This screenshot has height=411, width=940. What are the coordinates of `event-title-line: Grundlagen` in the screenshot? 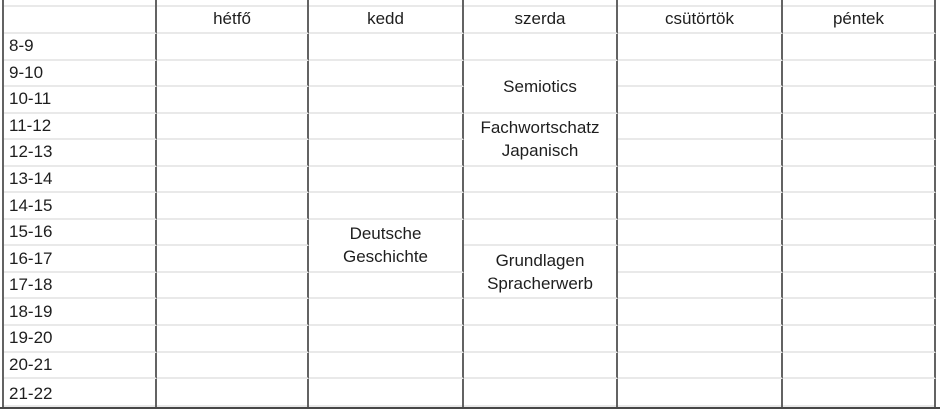 It's located at (540, 260).